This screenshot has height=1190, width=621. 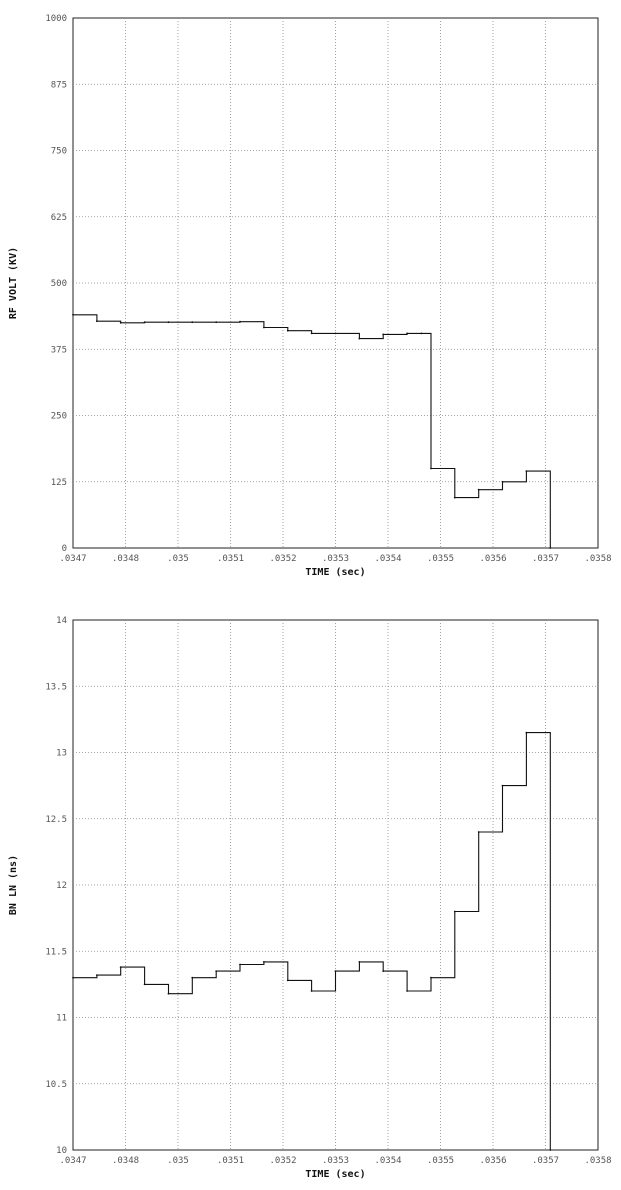 I want to click on y-tick-label: 11.5, so click(x=56, y=952).